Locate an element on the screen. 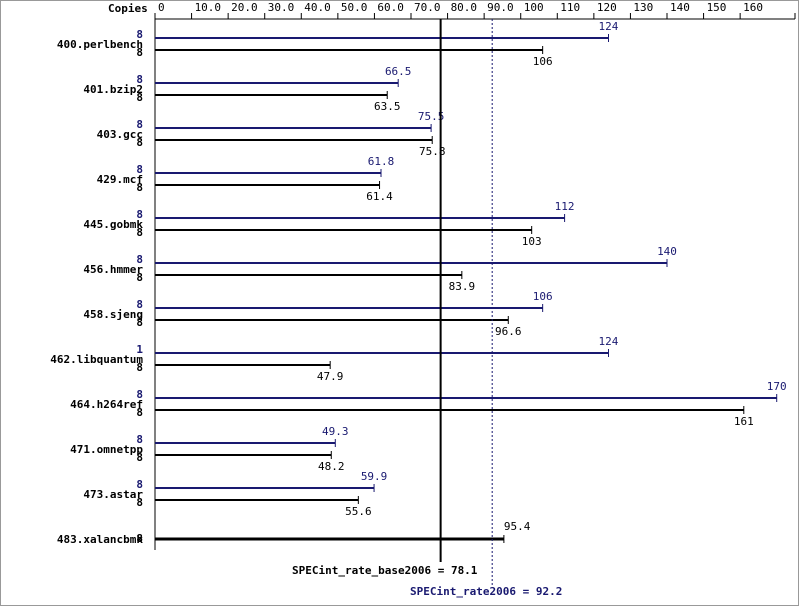 This screenshot has height=606, width=799. benchmark-label: 400.perlbench is located at coordinates (100, 44).